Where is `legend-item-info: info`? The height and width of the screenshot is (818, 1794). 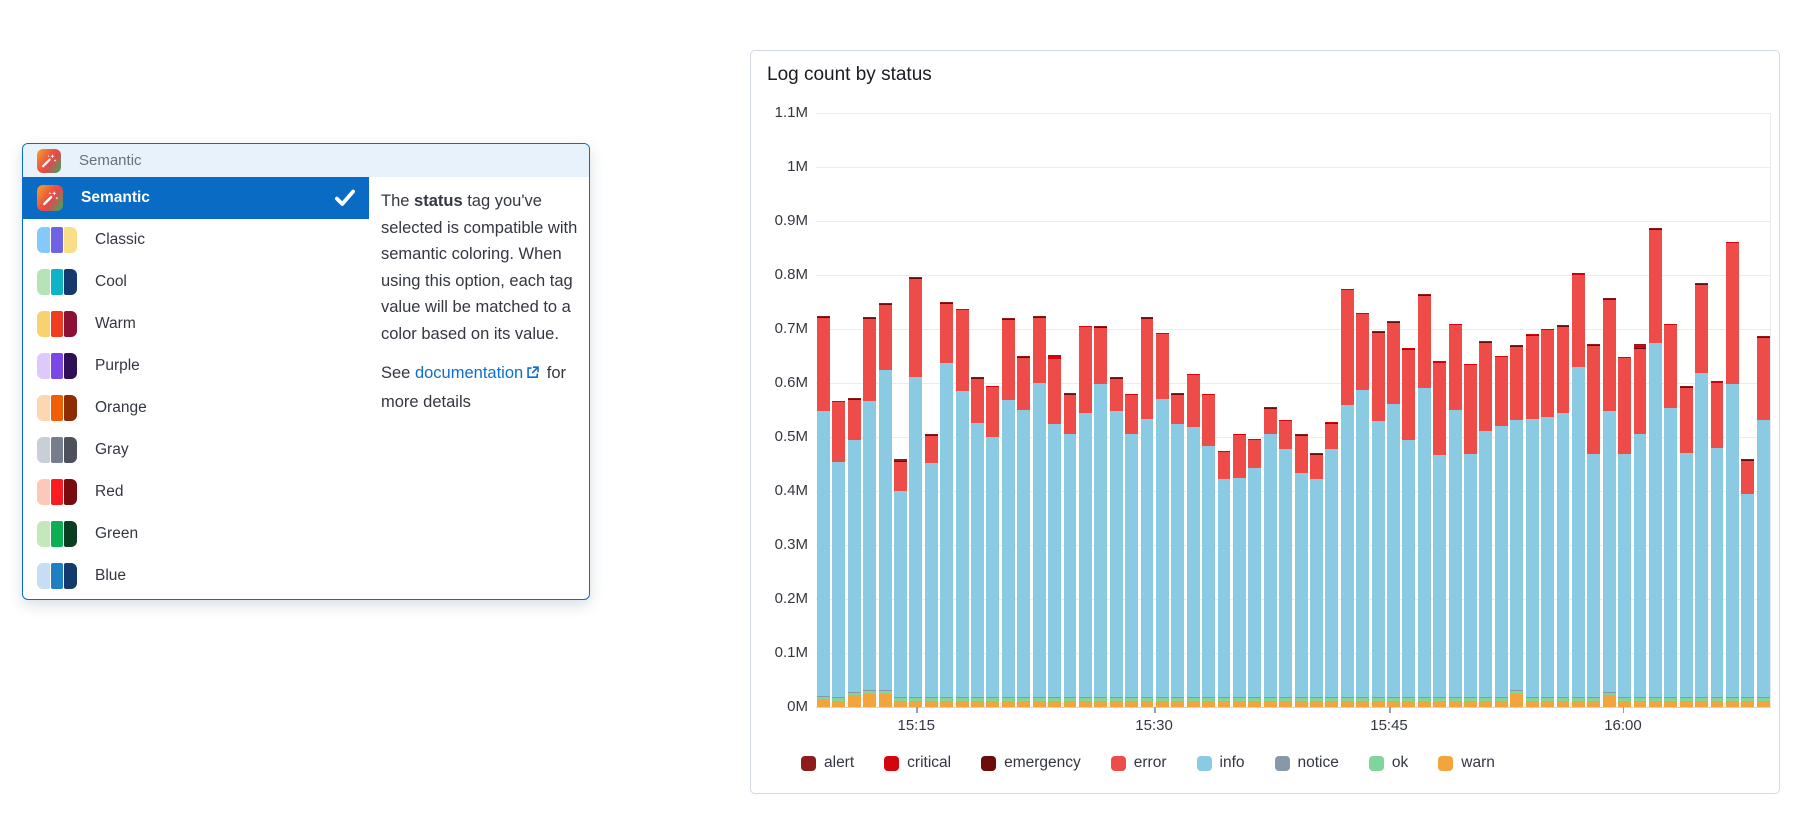 legend-item-info: info is located at coordinates (1220, 763).